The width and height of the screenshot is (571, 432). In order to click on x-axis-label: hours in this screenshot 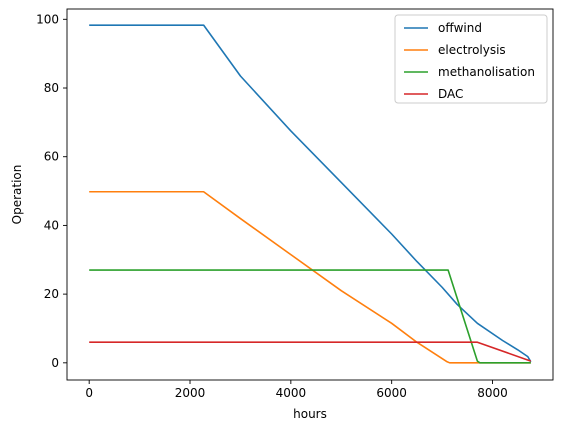, I will do `click(310, 414)`.